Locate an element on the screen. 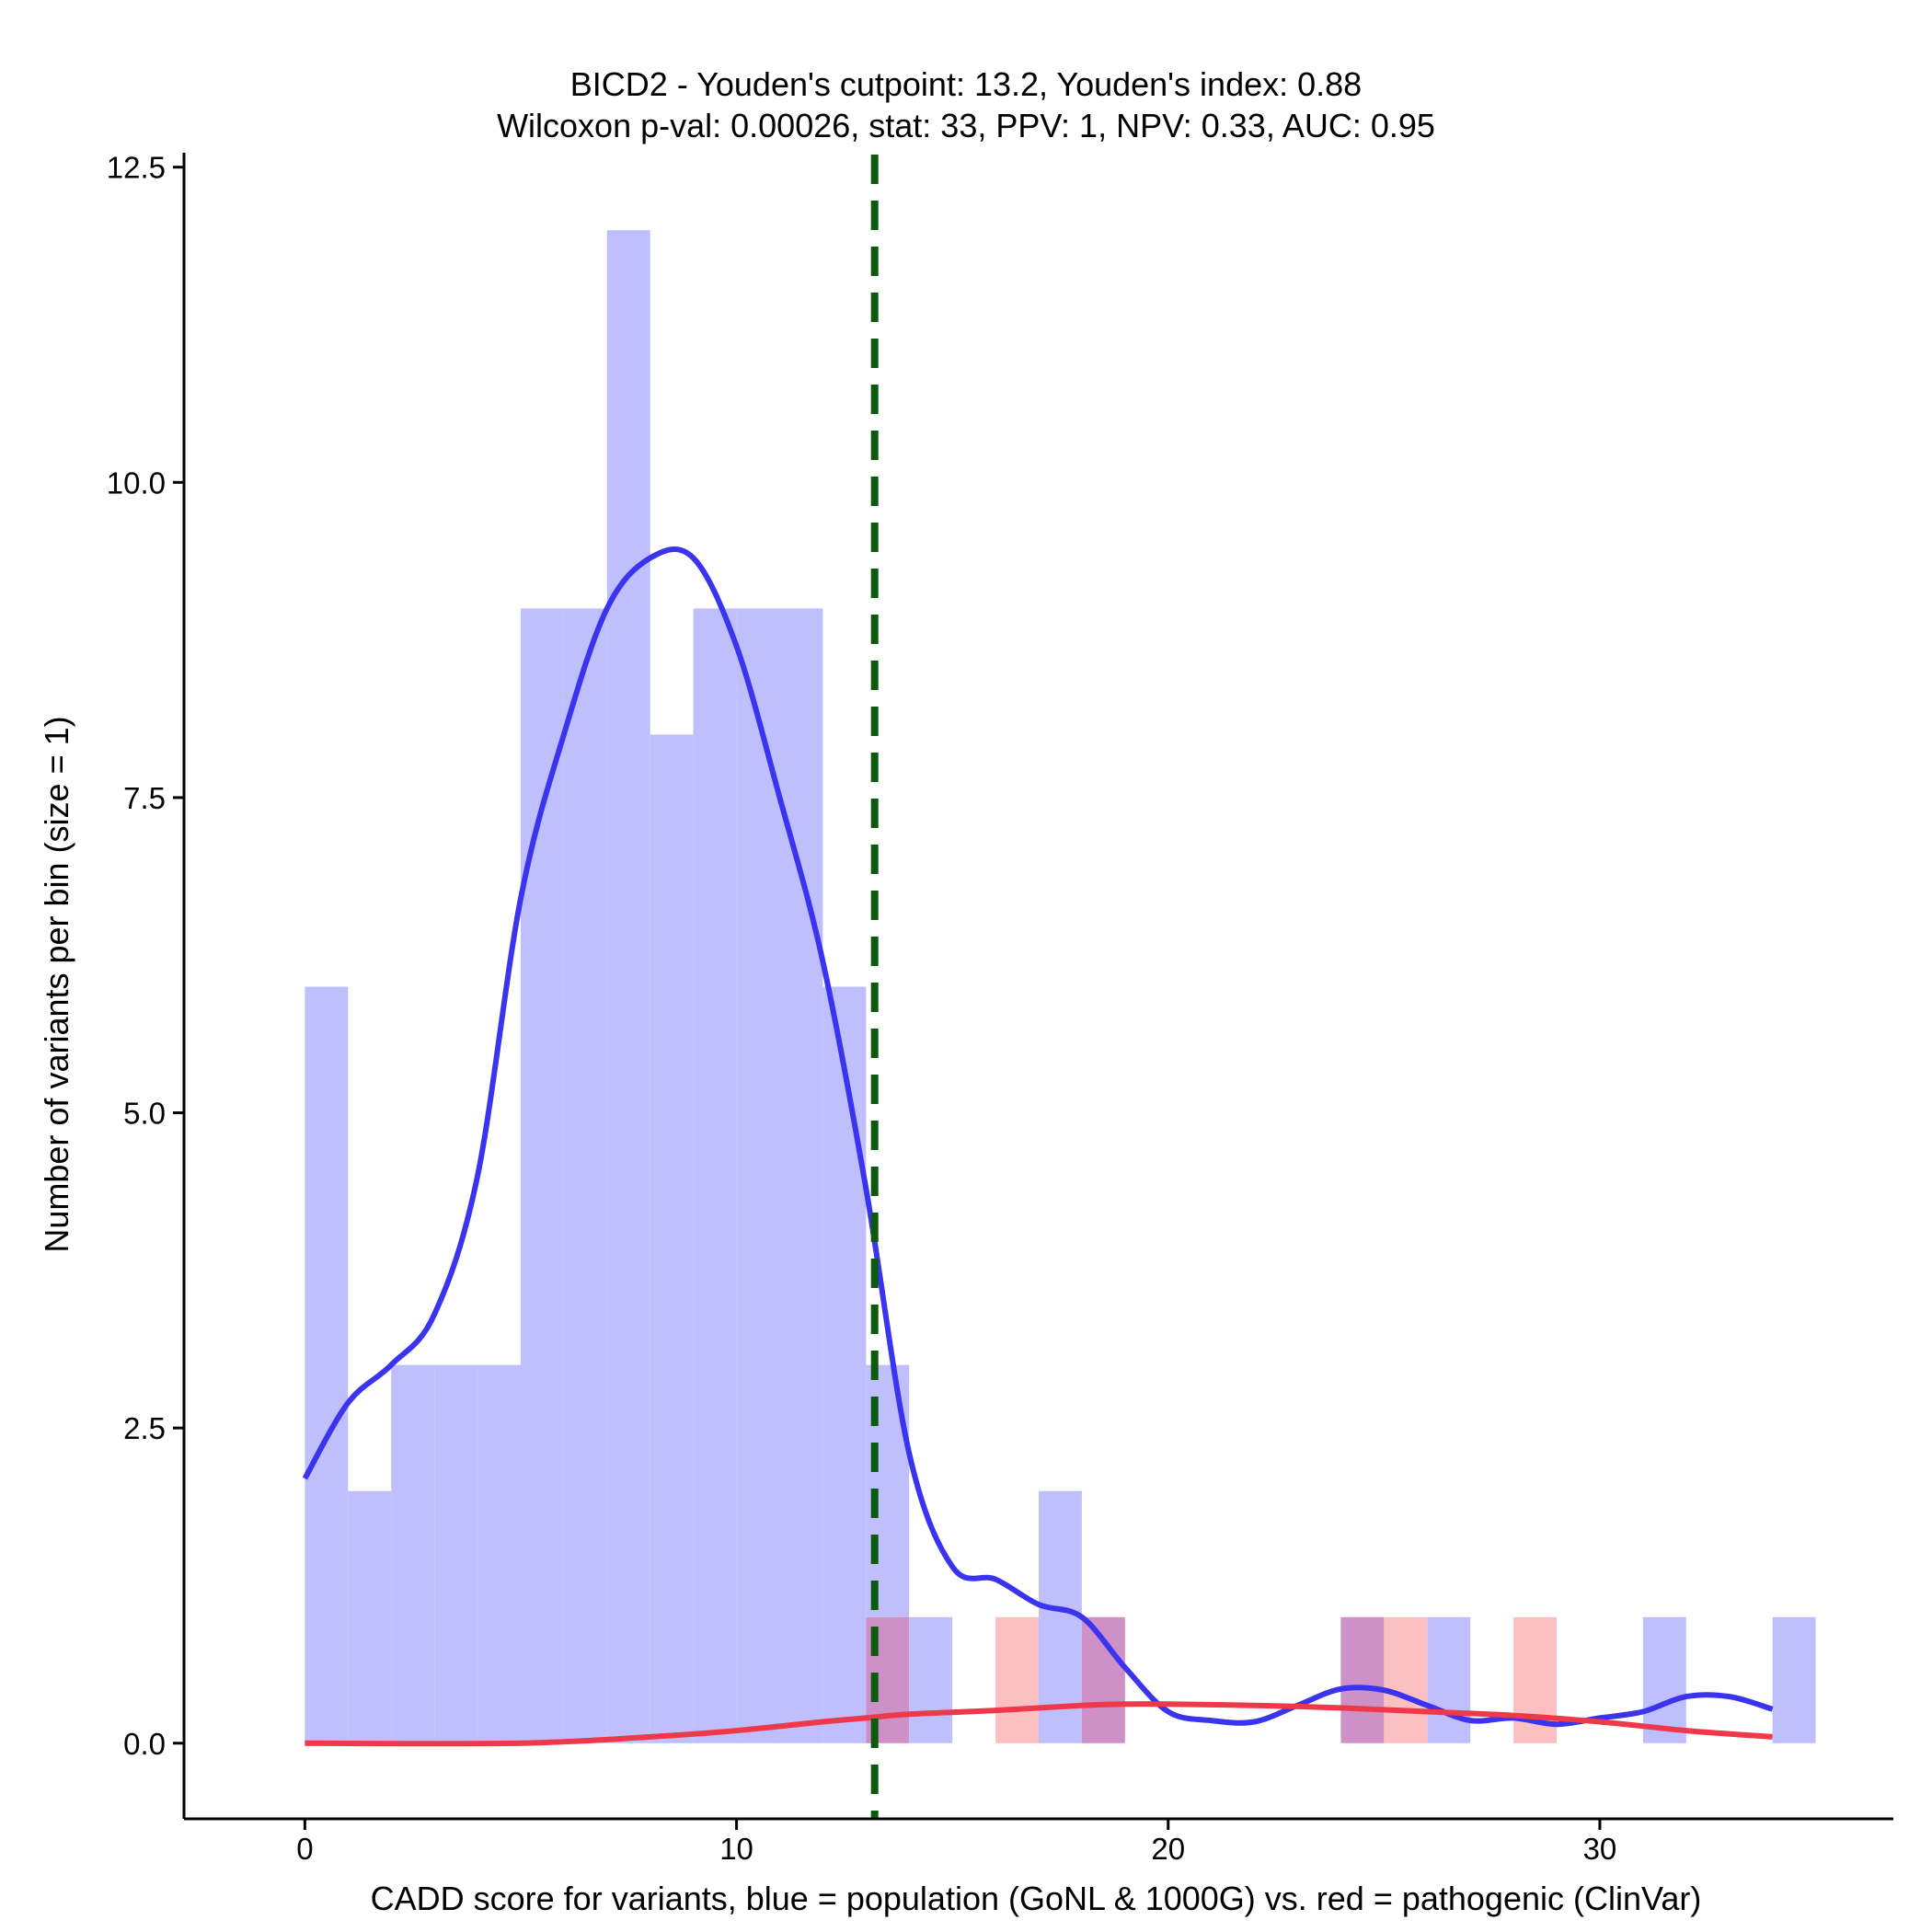  y-tick-label: 2.5 is located at coordinates (144, 1428).